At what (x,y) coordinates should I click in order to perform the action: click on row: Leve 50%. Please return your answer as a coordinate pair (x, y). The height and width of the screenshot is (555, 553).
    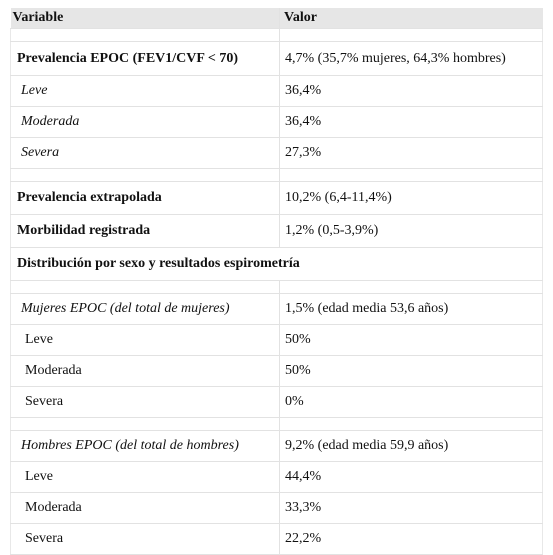
    Looking at the image, I should click on (276, 340).